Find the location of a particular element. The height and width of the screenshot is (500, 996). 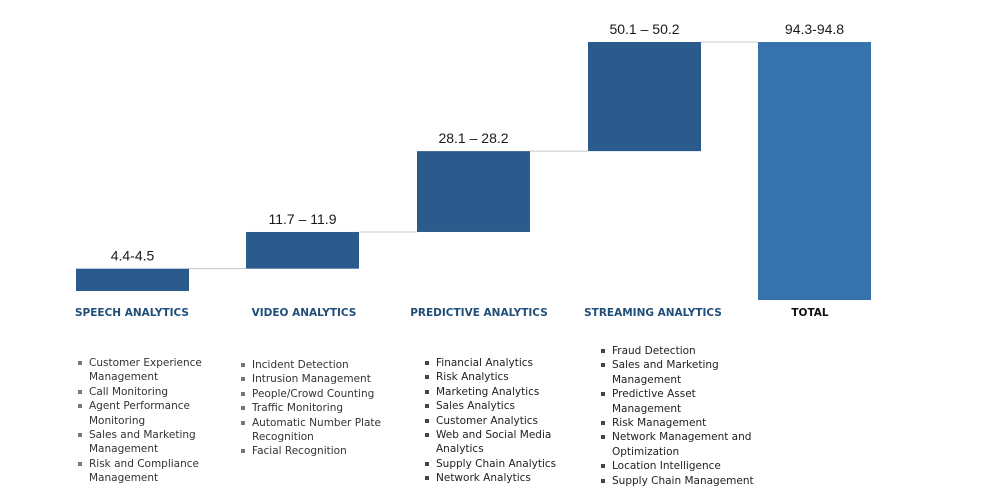

list-item: Financial Analytics is located at coordinates (498, 363).